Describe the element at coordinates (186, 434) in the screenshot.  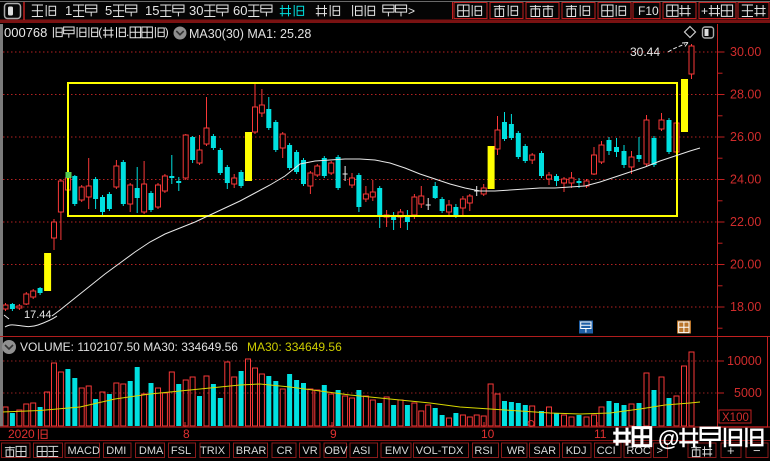
I see `svg-text: 8` at that location.